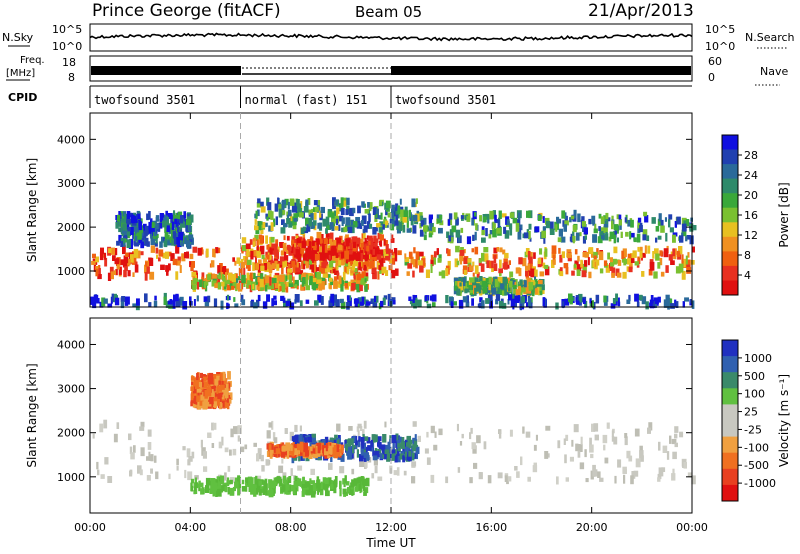  Describe the element at coordinates (756, 447) in the screenshot. I see `colorbar-tick-label: -100` at that location.